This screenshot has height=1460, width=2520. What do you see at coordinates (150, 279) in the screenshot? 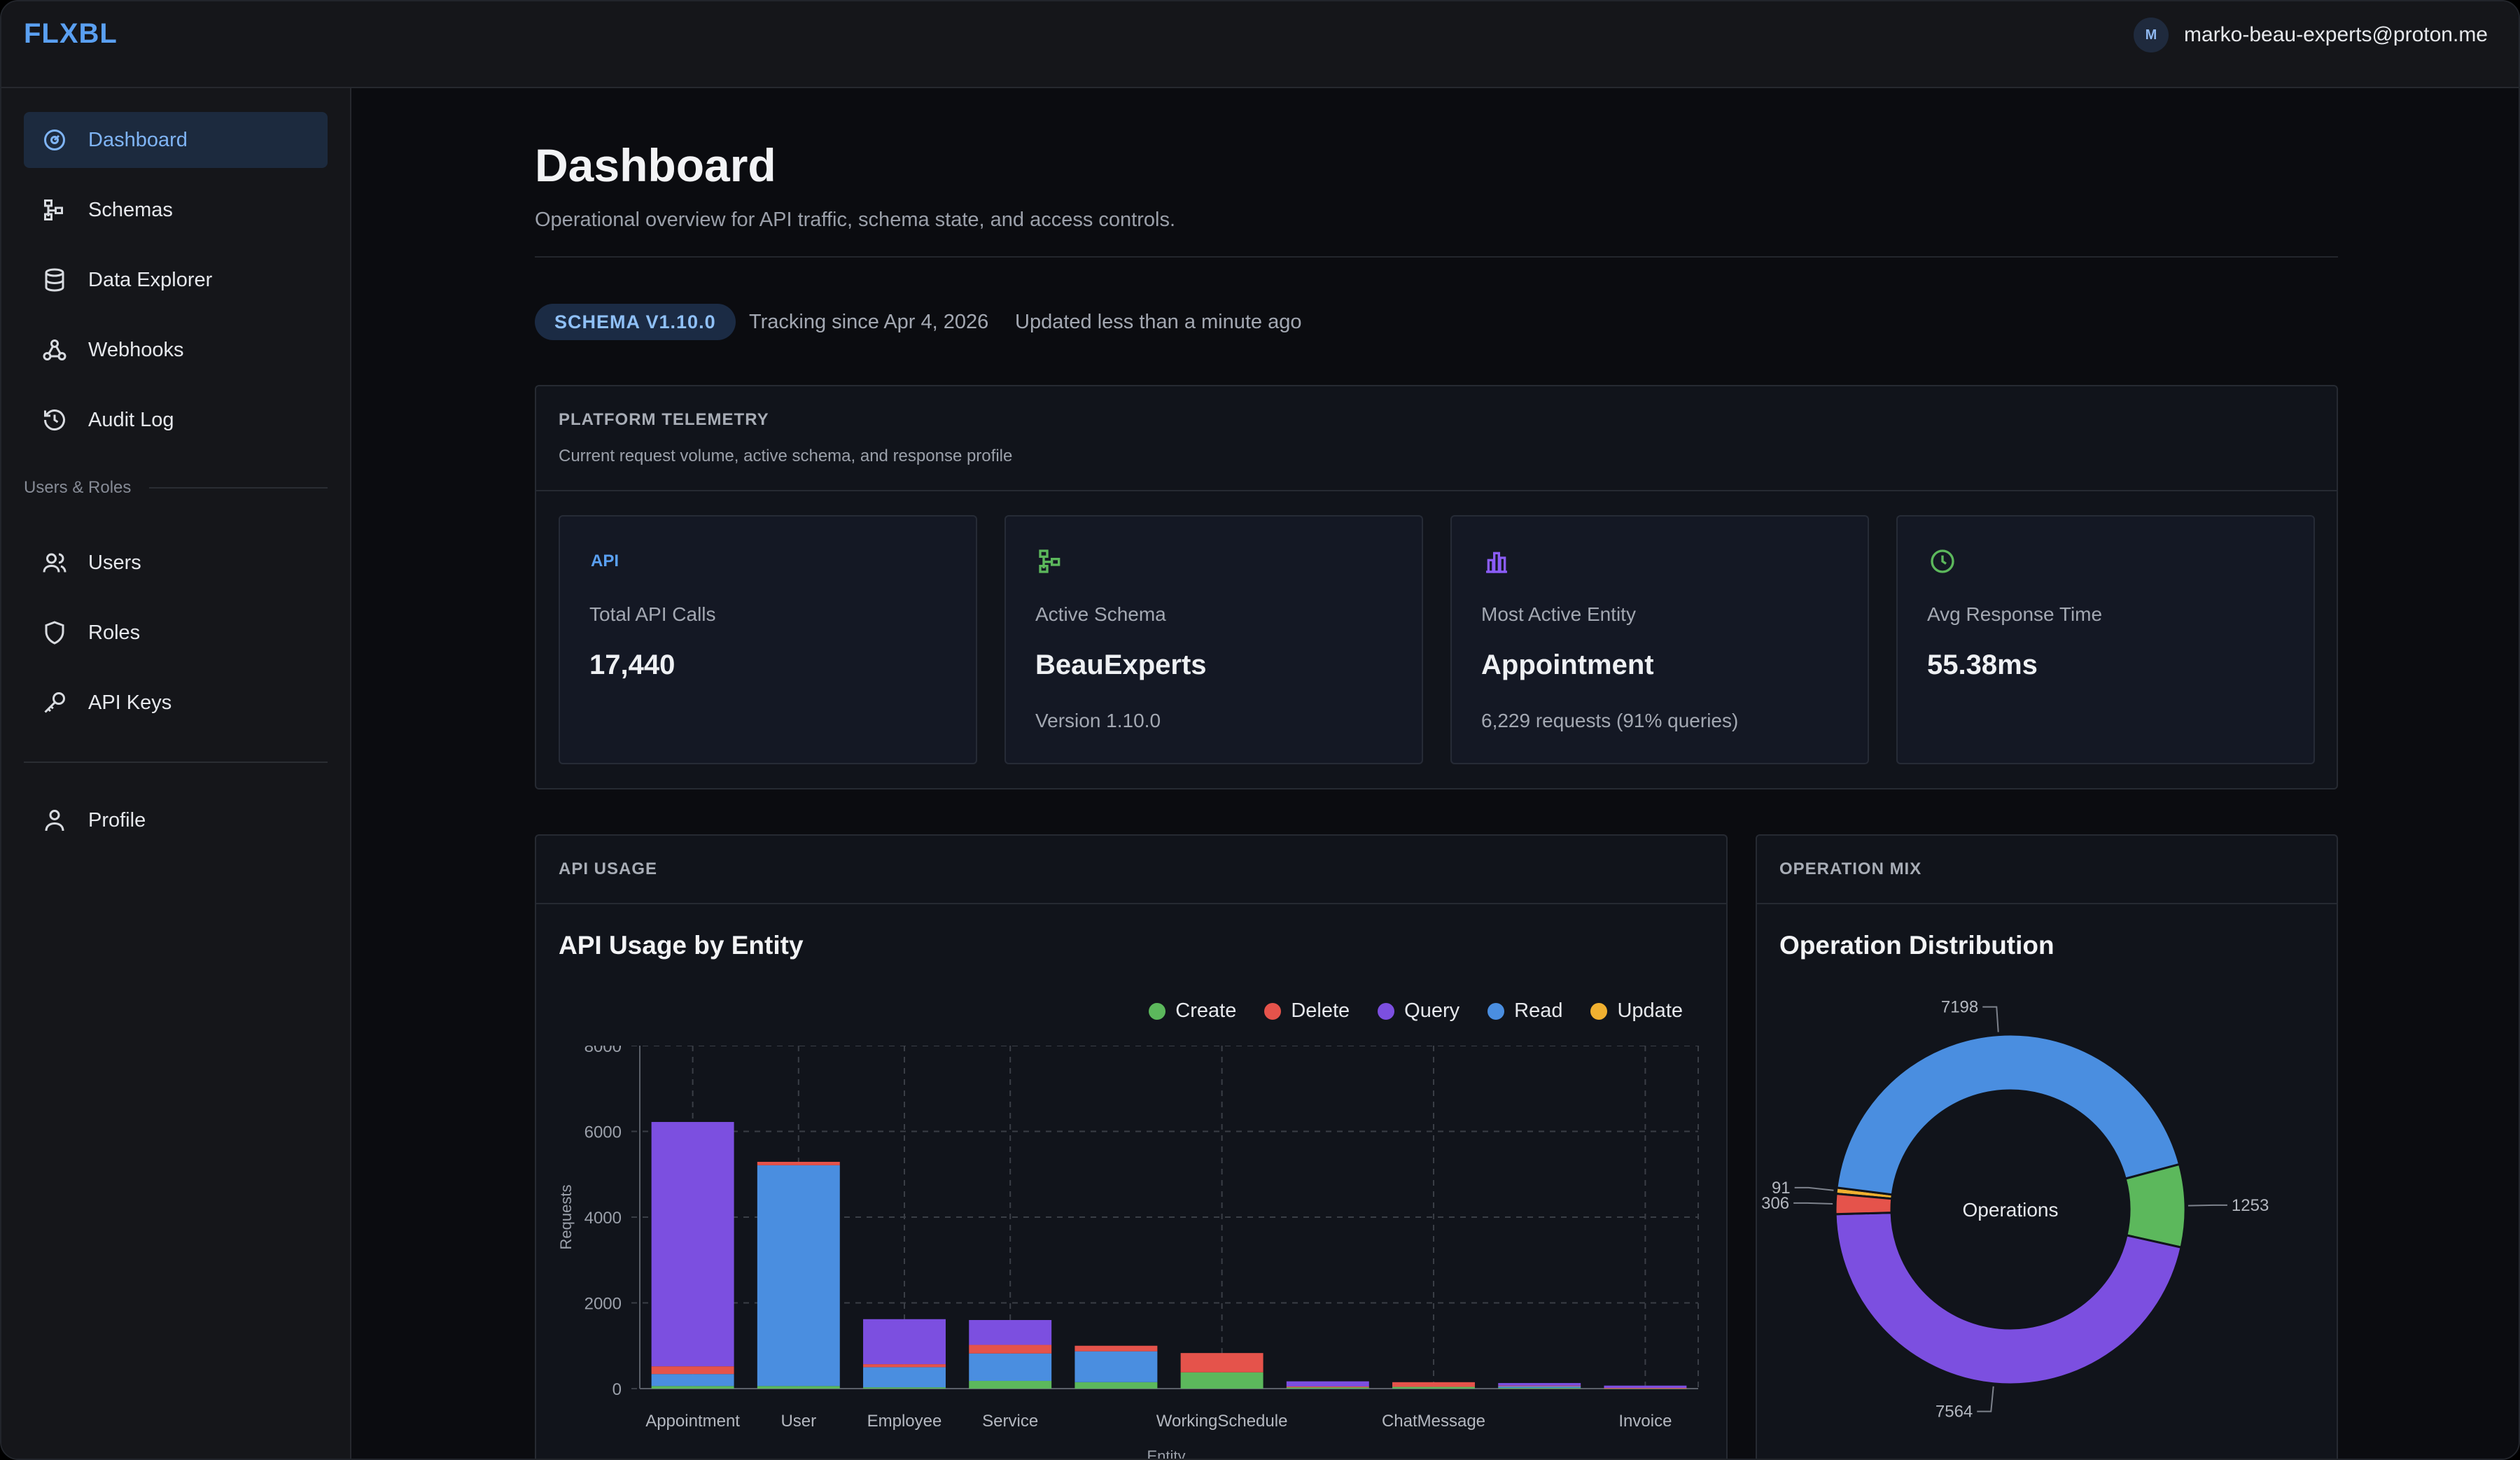
I see `sidebar-item-label: Data Explorer` at bounding box center [150, 279].